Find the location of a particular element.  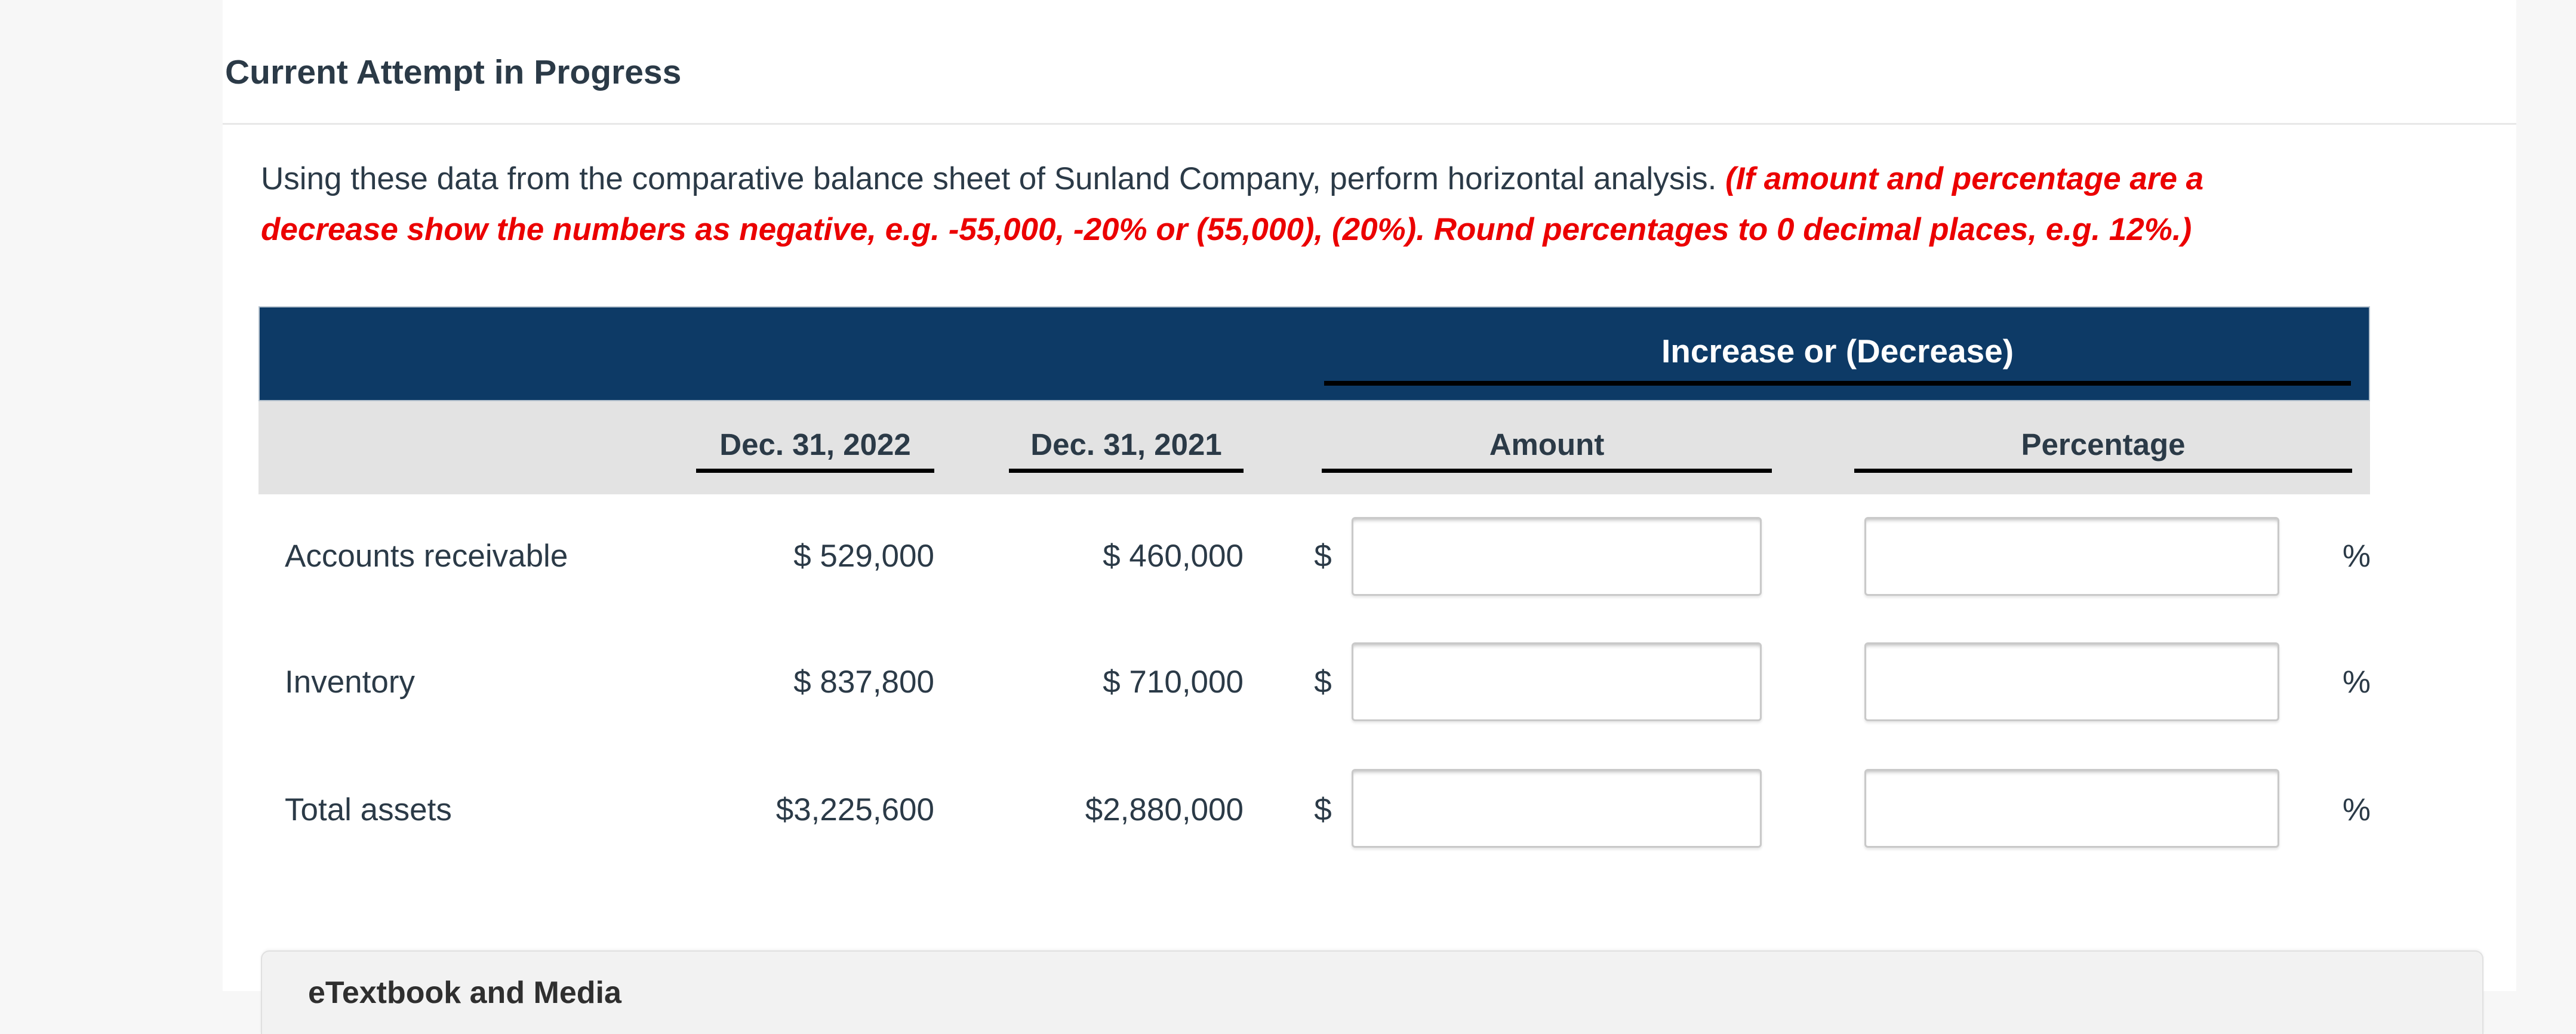

value-2022-accounts-receivable: $ 529,000 is located at coordinates (863, 556).